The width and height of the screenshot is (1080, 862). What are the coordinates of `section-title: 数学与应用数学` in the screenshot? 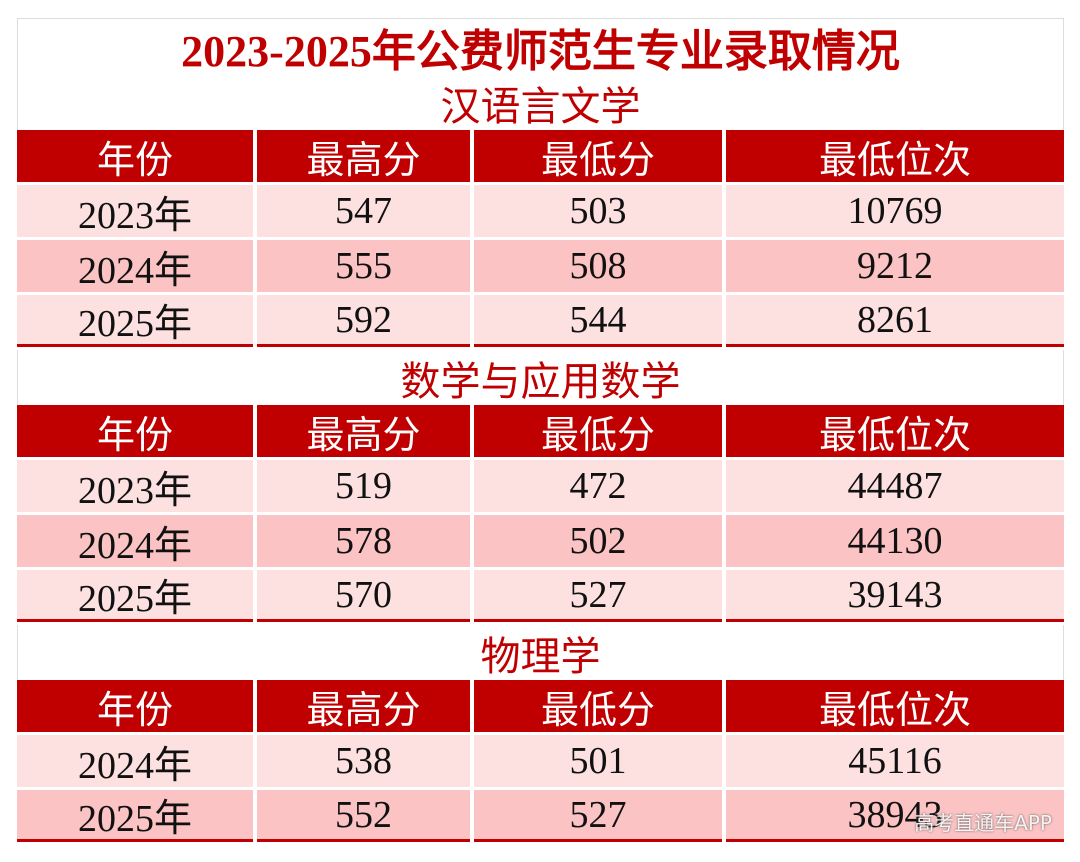 It's located at (540, 377).